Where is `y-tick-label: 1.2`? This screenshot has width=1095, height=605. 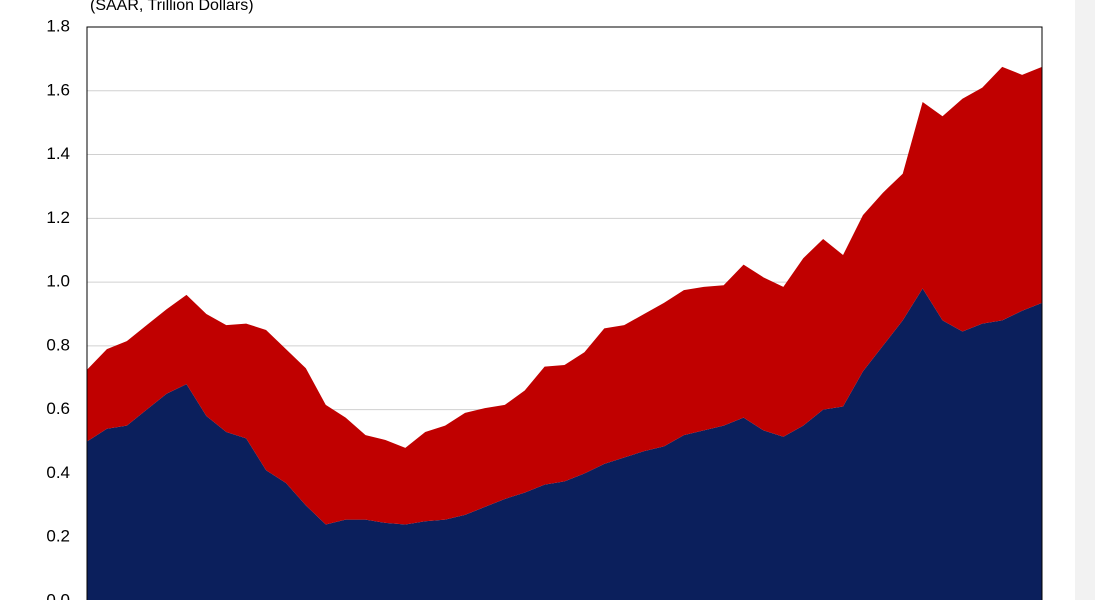
y-tick-label: 1.2 is located at coordinates (58, 217).